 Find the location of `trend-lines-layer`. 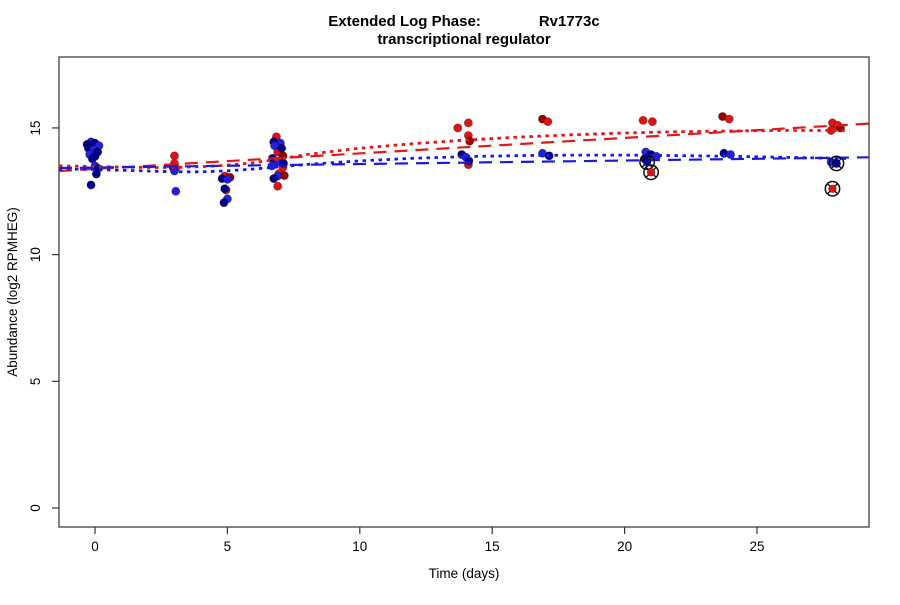

trend-lines-layer is located at coordinates (464, 148).